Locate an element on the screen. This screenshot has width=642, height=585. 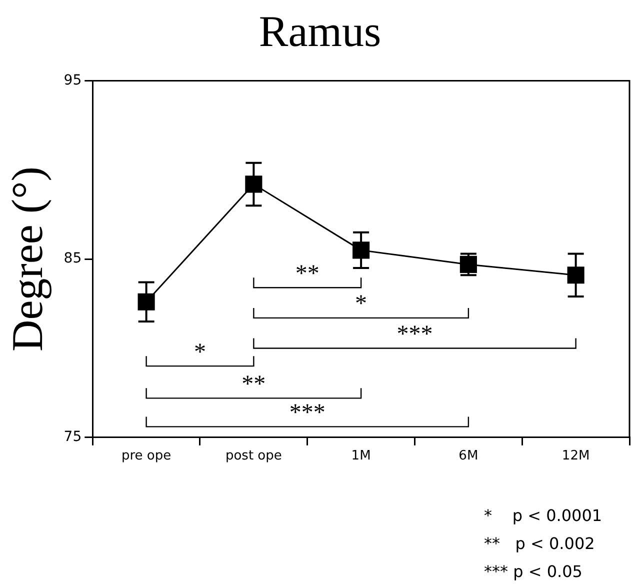
text: * p < 0.0001 is located at coordinates (543, 516).